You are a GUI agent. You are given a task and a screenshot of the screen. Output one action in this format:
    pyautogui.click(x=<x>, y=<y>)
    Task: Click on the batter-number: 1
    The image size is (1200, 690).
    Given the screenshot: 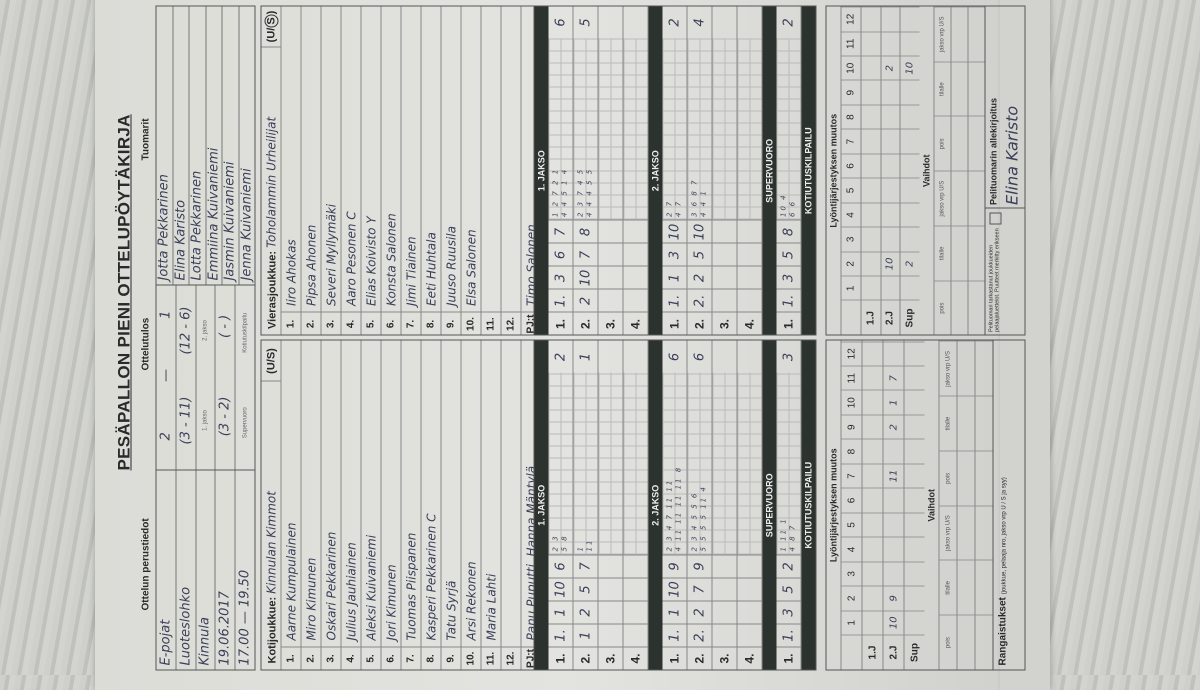 What is the action you would take?
    pyautogui.click(x=674, y=277)
    